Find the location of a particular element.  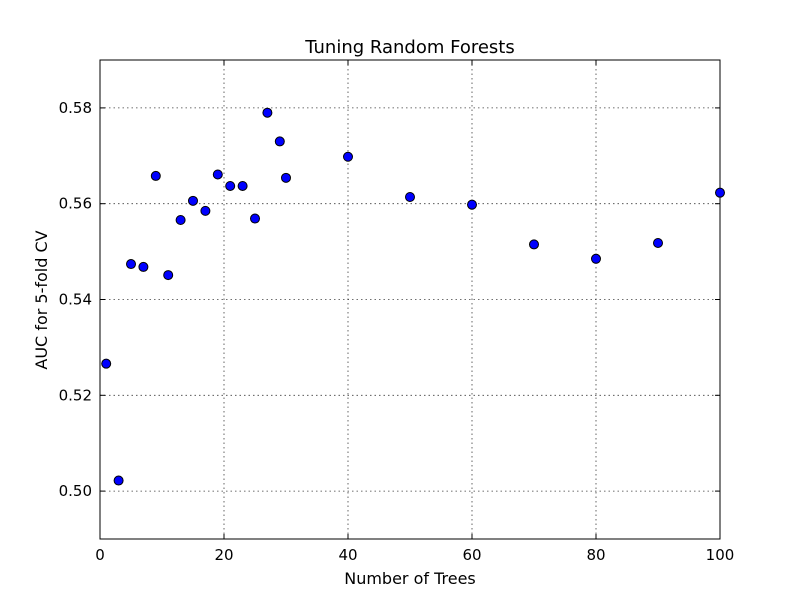

x-tick-labels: 0 20 40 60 80 100 is located at coordinates (414, 555).